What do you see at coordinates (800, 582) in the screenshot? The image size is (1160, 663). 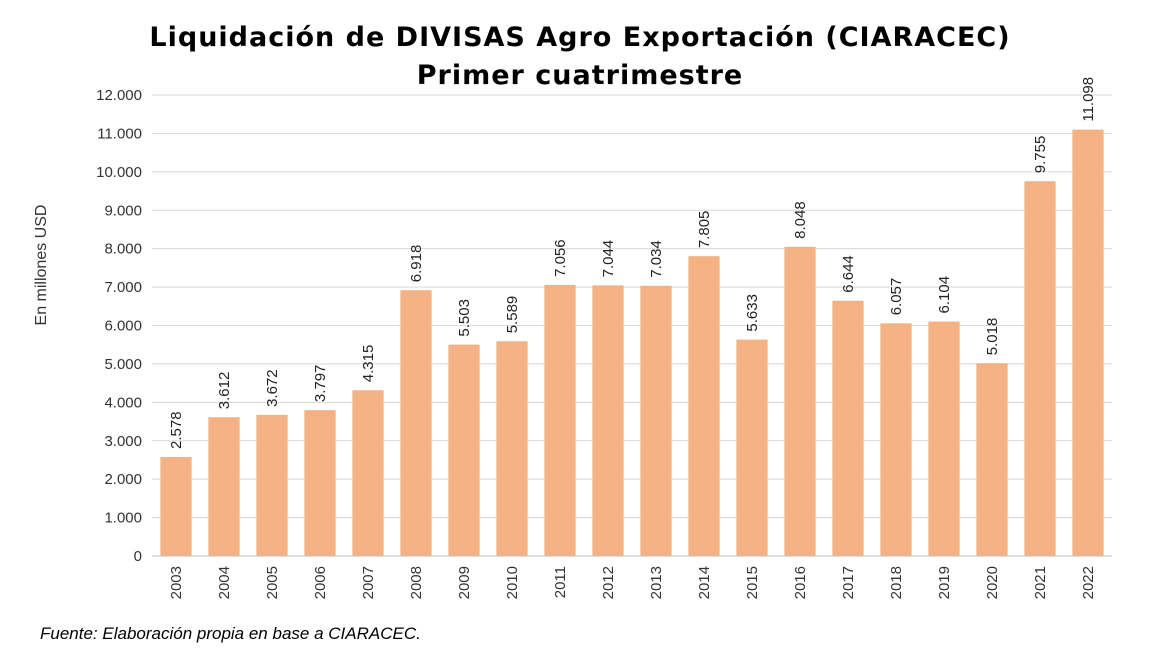 I see `x-tick-label: 2016` at bounding box center [800, 582].